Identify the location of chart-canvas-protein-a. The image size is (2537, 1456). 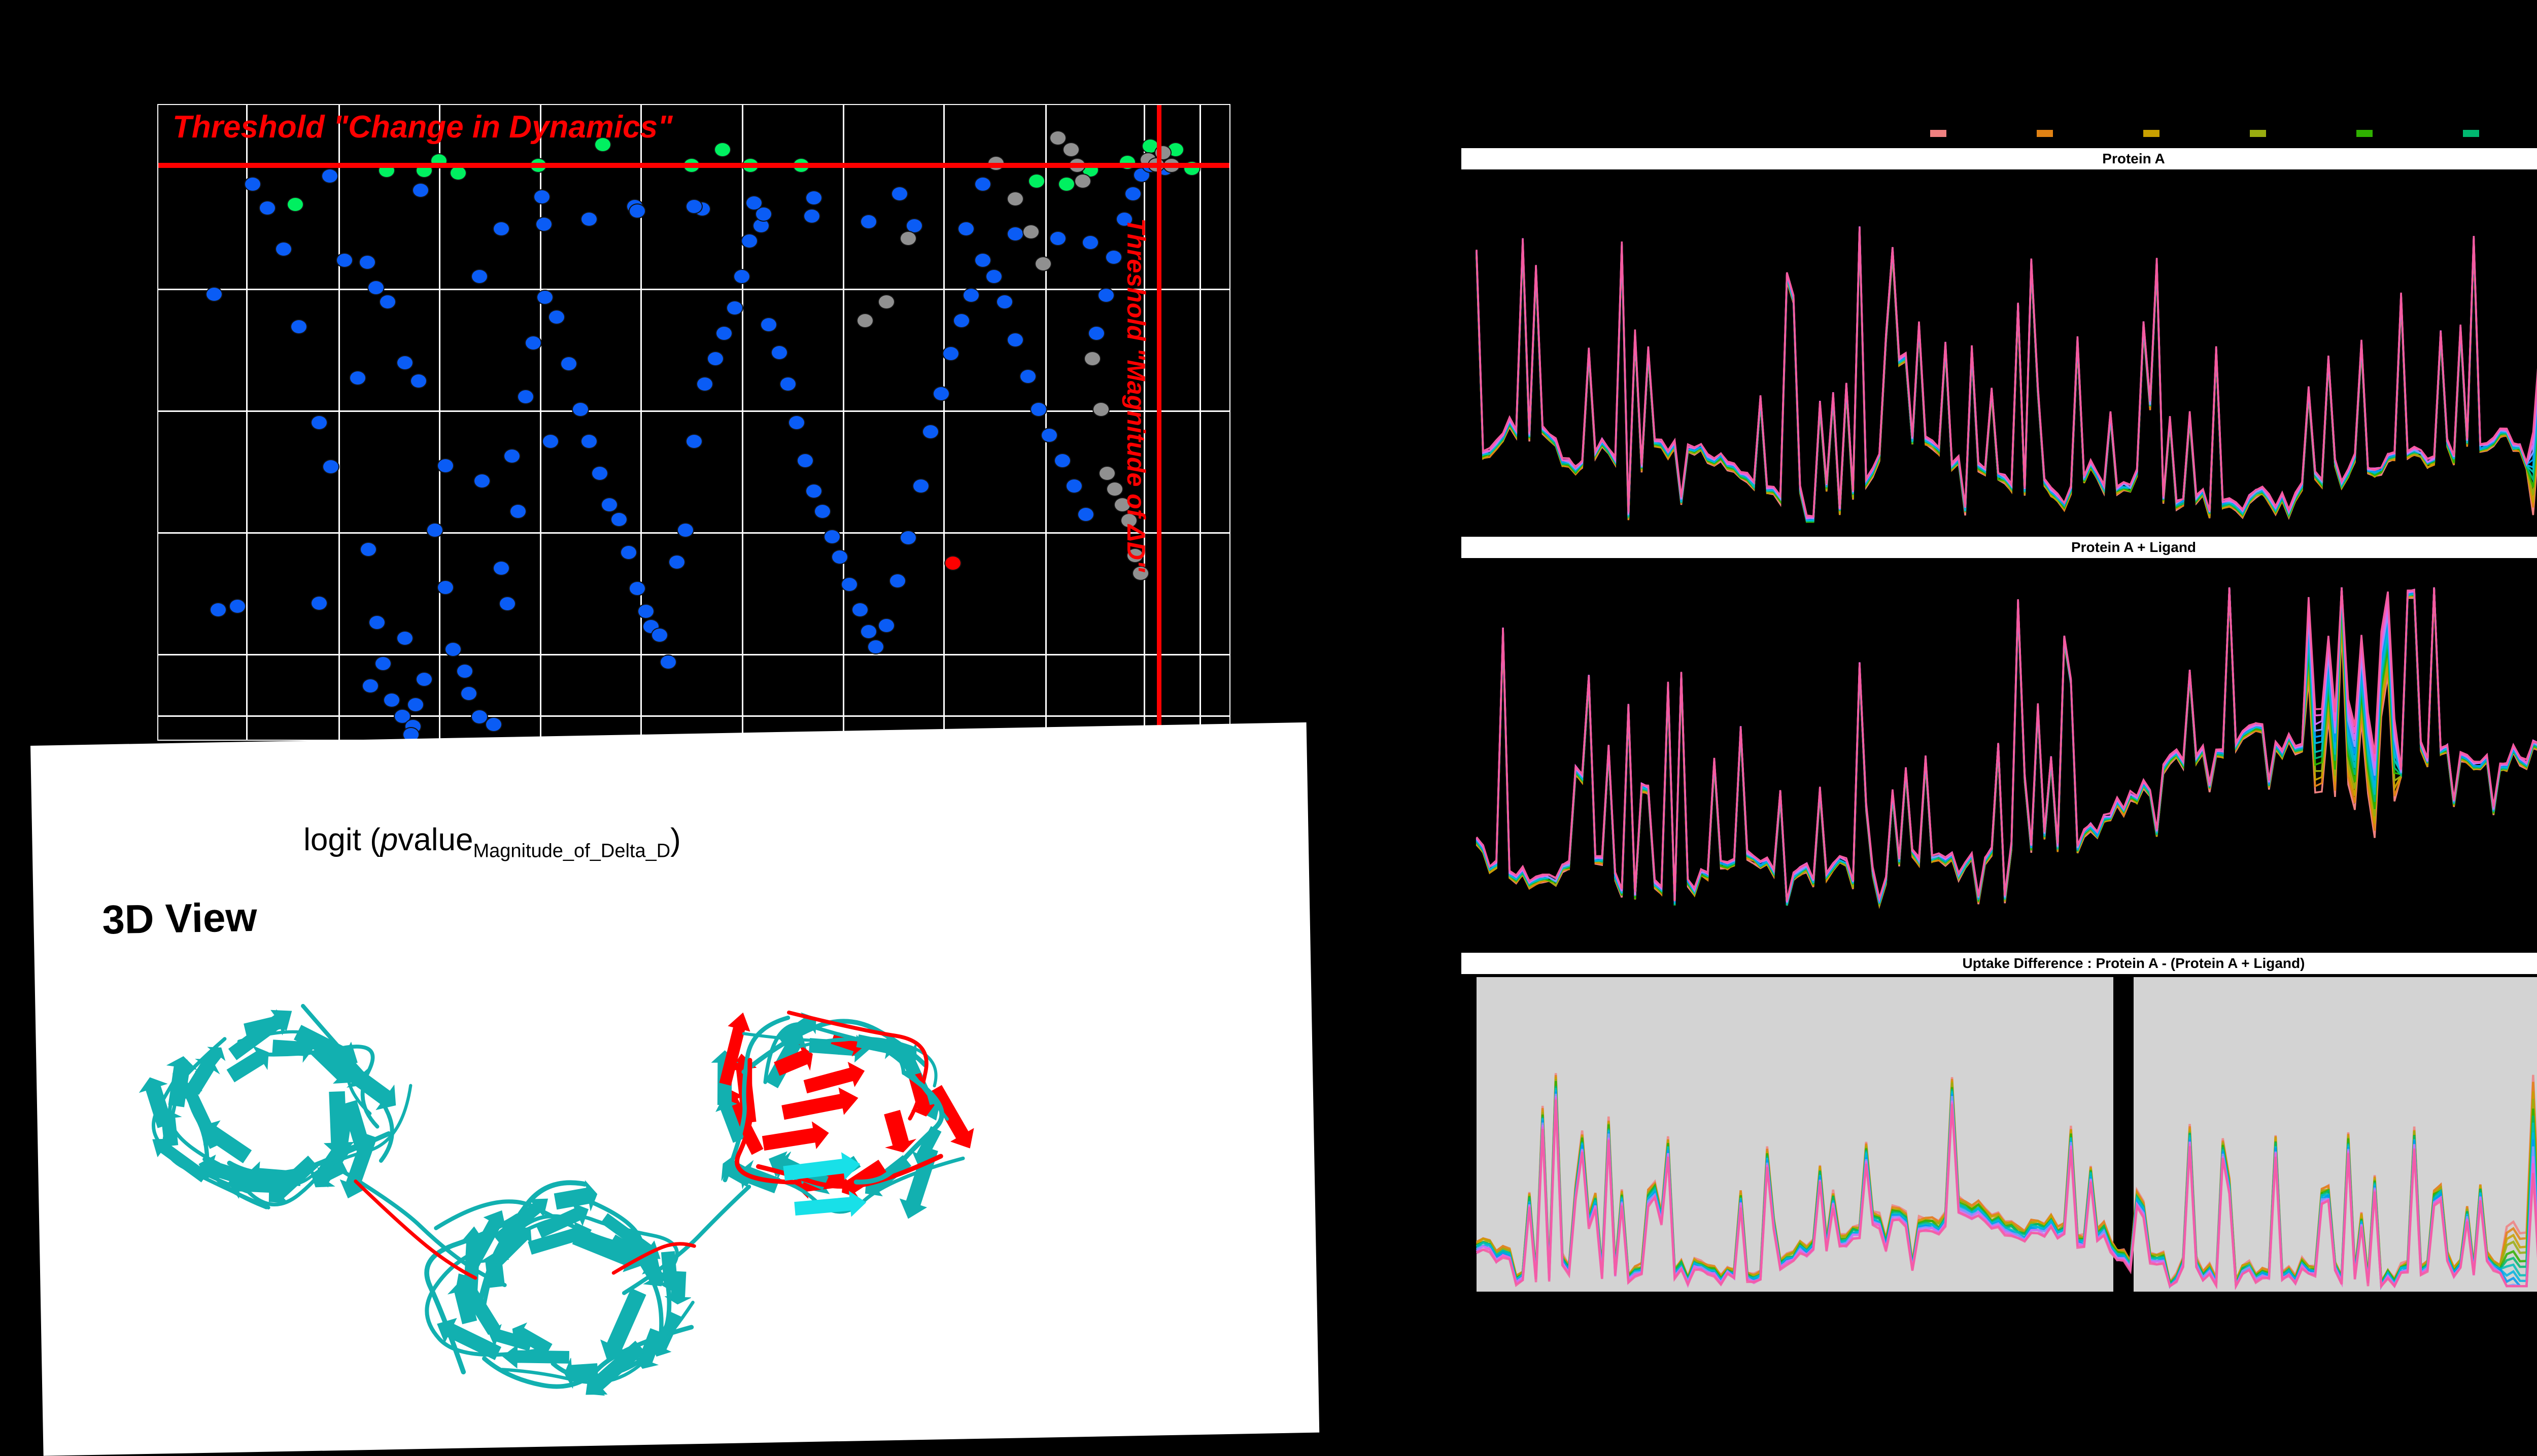
(1999, 350).